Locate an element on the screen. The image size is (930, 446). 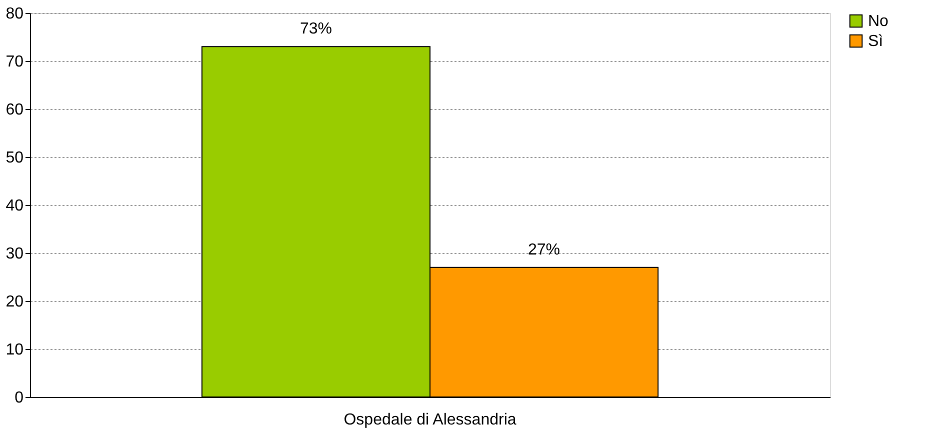
legend-label: No is located at coordinates (878, 21).